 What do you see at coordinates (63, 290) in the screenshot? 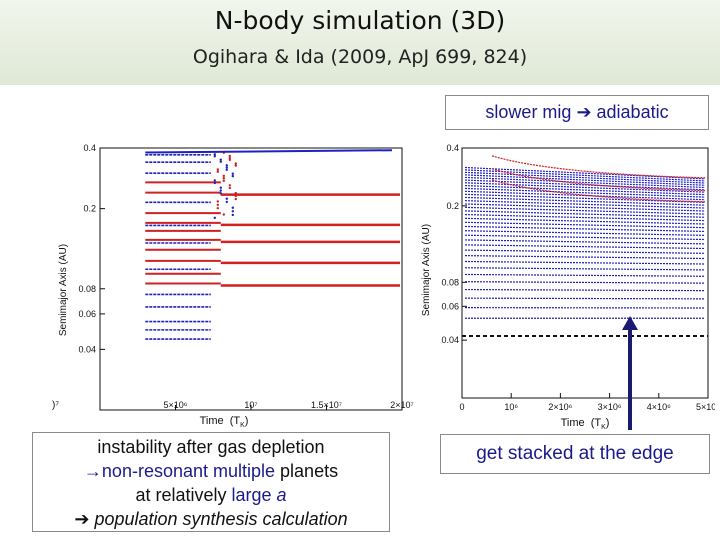
I see `left-ylabel: Semimajor Axis (AU)` at bounding box center [63, 290].